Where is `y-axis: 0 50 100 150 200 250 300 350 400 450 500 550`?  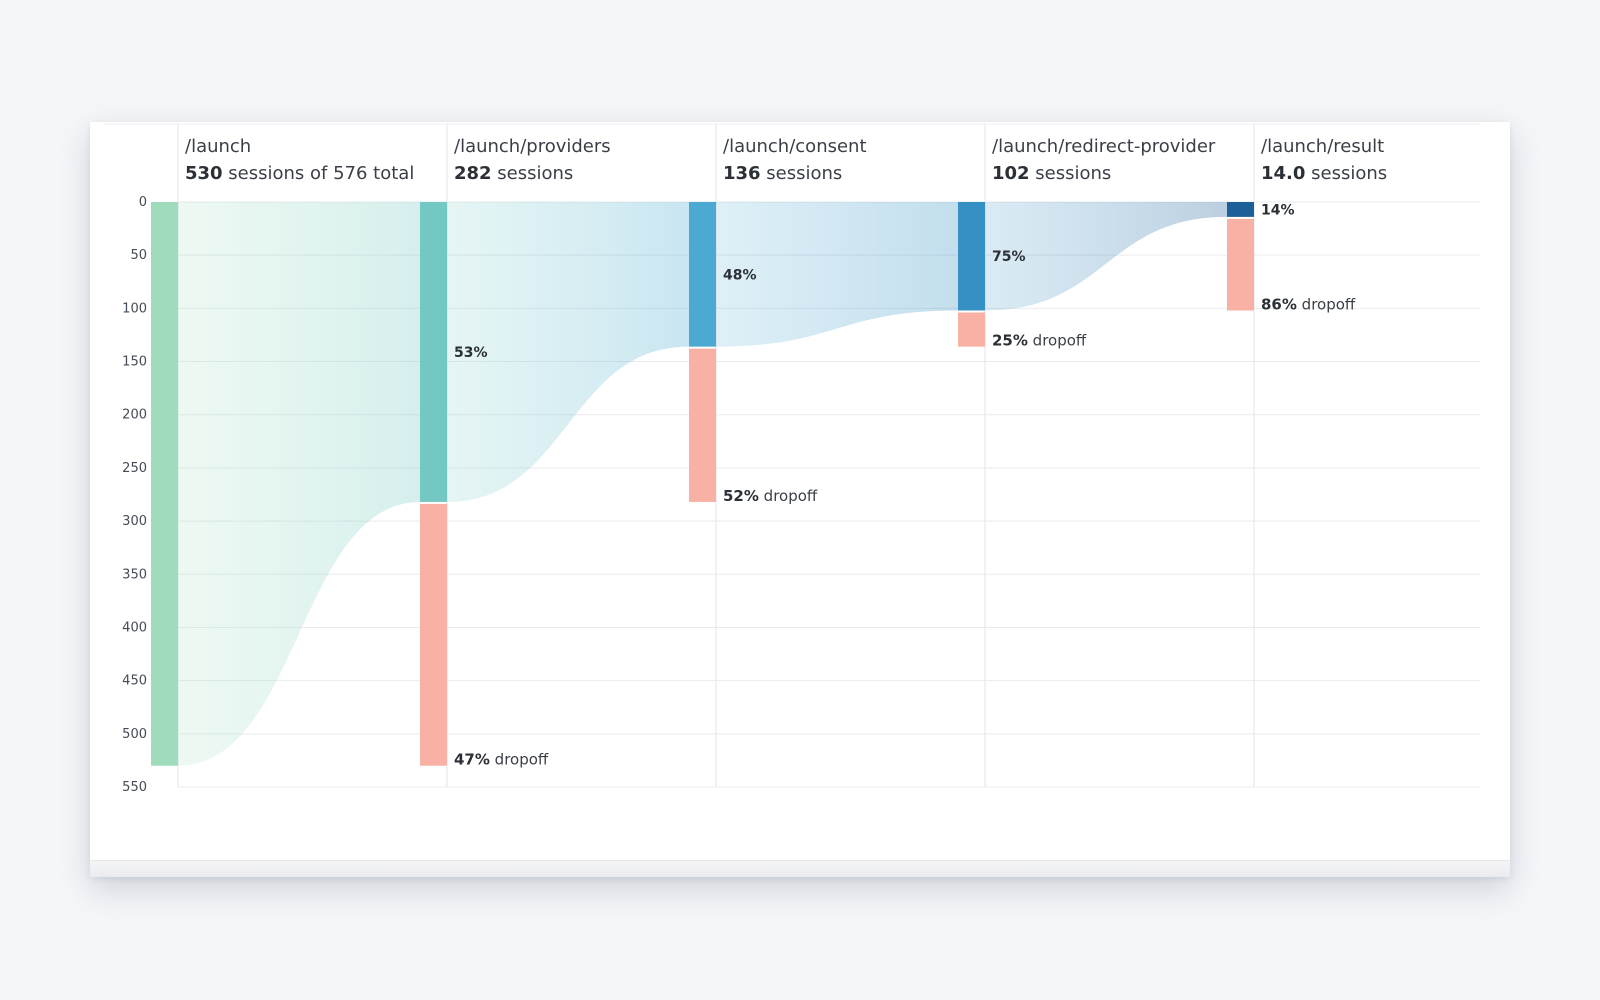 y-axis: 0 50 100 150 200 250 300 350 400 450 500 550 is located at coordinates (134, 495).